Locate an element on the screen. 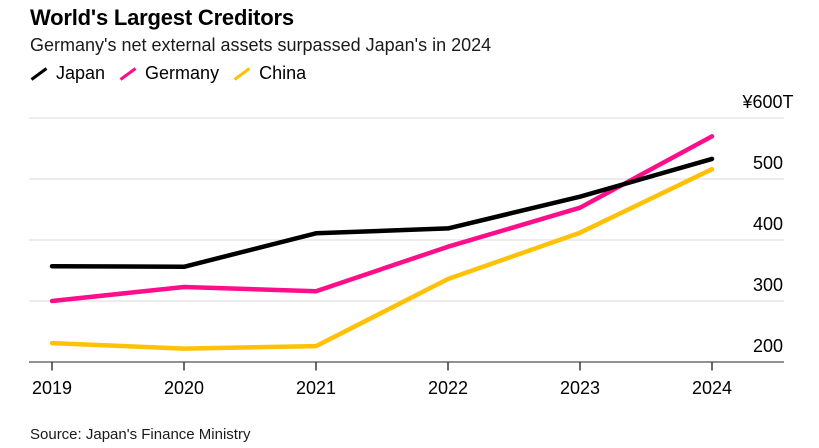  x-label-2019: 2019 is located at coordinates (52, 388).